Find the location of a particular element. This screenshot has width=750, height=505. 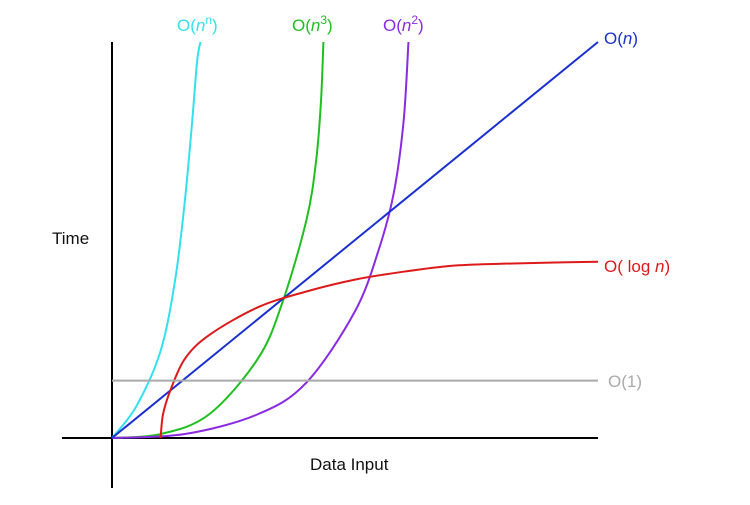

series-line-o-n-n is located at coordinates (156, 240).